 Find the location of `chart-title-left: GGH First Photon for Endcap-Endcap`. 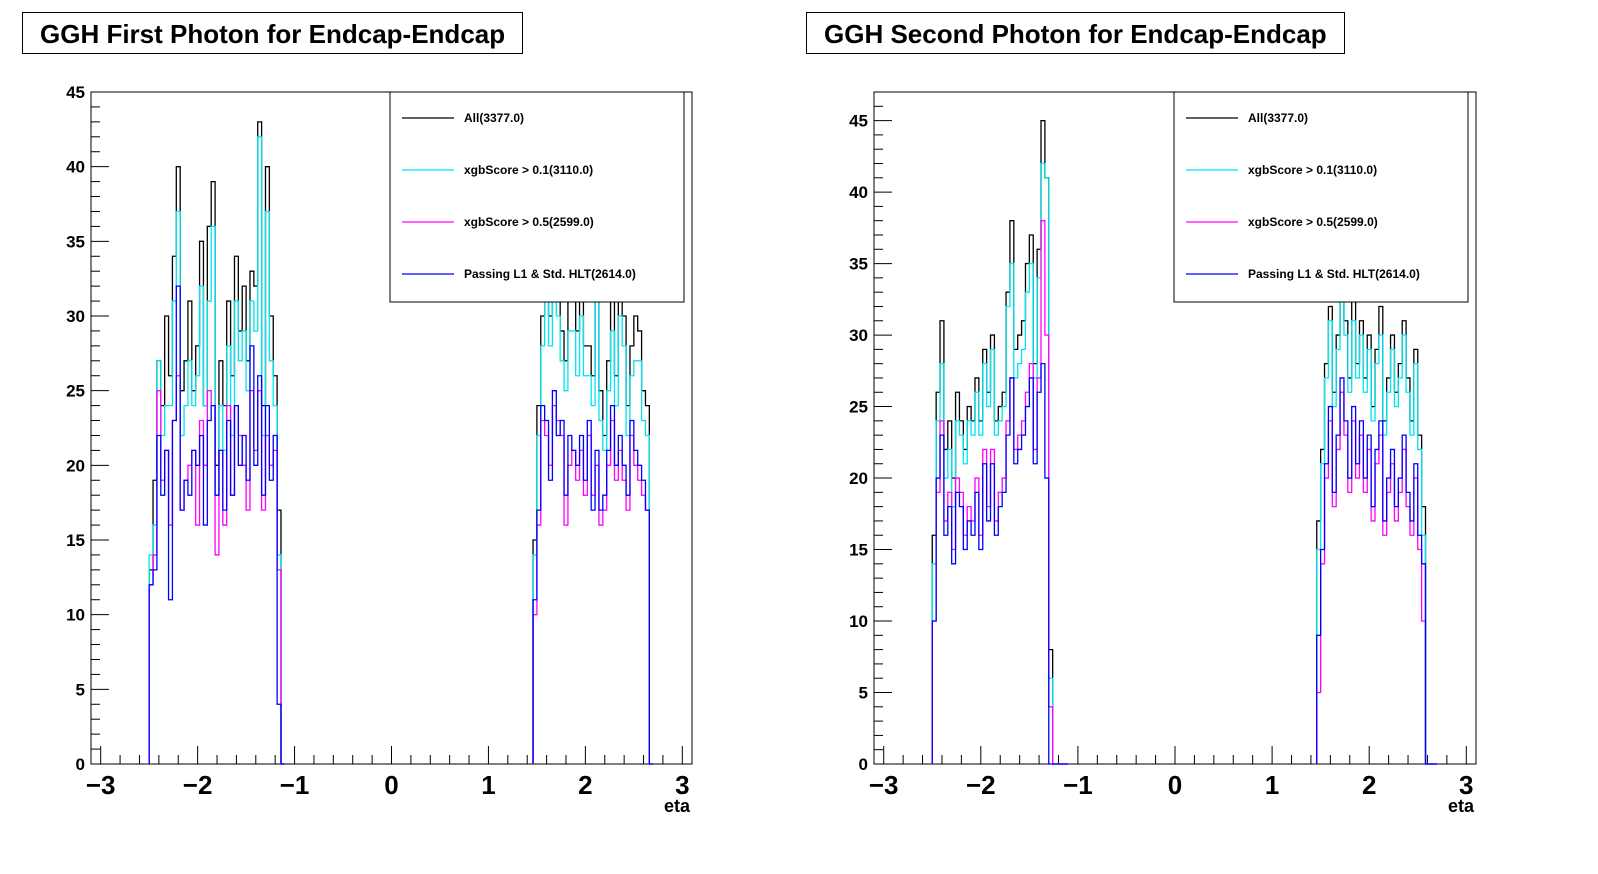

chart-title-left: GGH First Photon for Endcap-Endcap is located at coordinates (273, 33).